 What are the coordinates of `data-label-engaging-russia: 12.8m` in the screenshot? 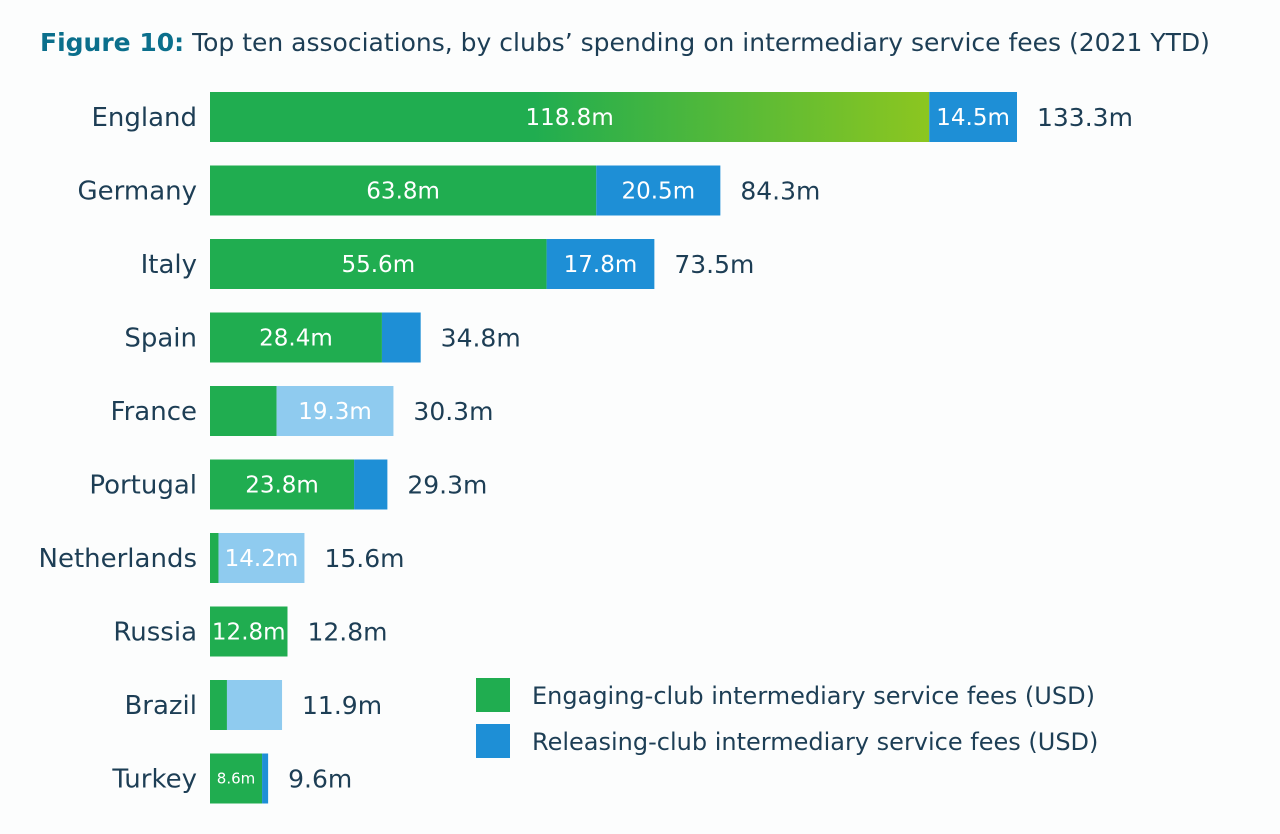 It's located at (249, 633).